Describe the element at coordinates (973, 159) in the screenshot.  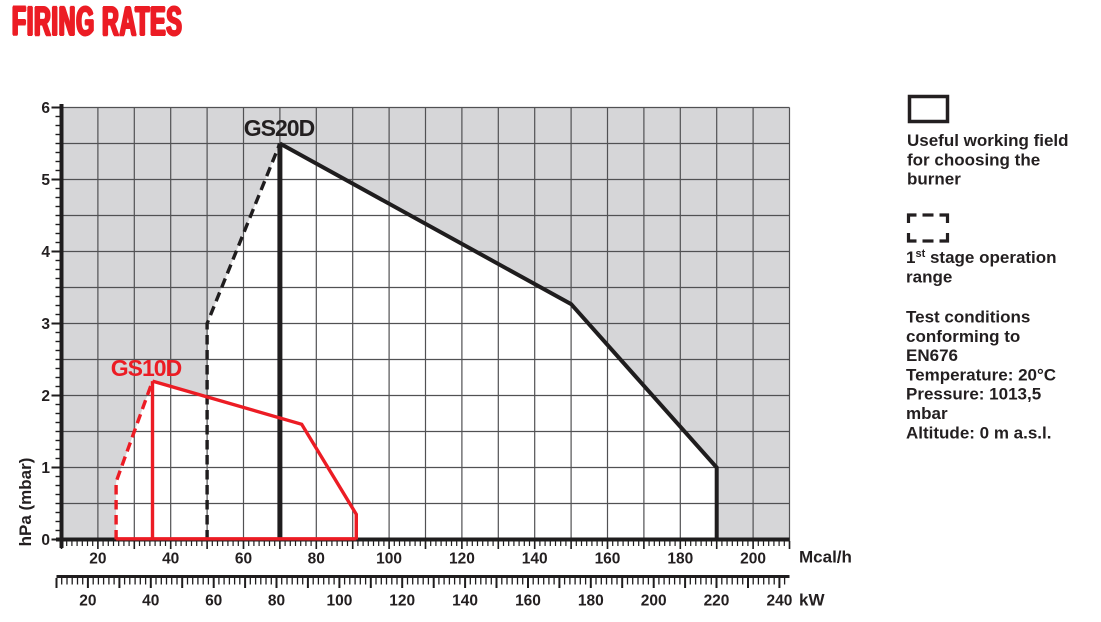
I see `svg-text: for choosing the` at that location.